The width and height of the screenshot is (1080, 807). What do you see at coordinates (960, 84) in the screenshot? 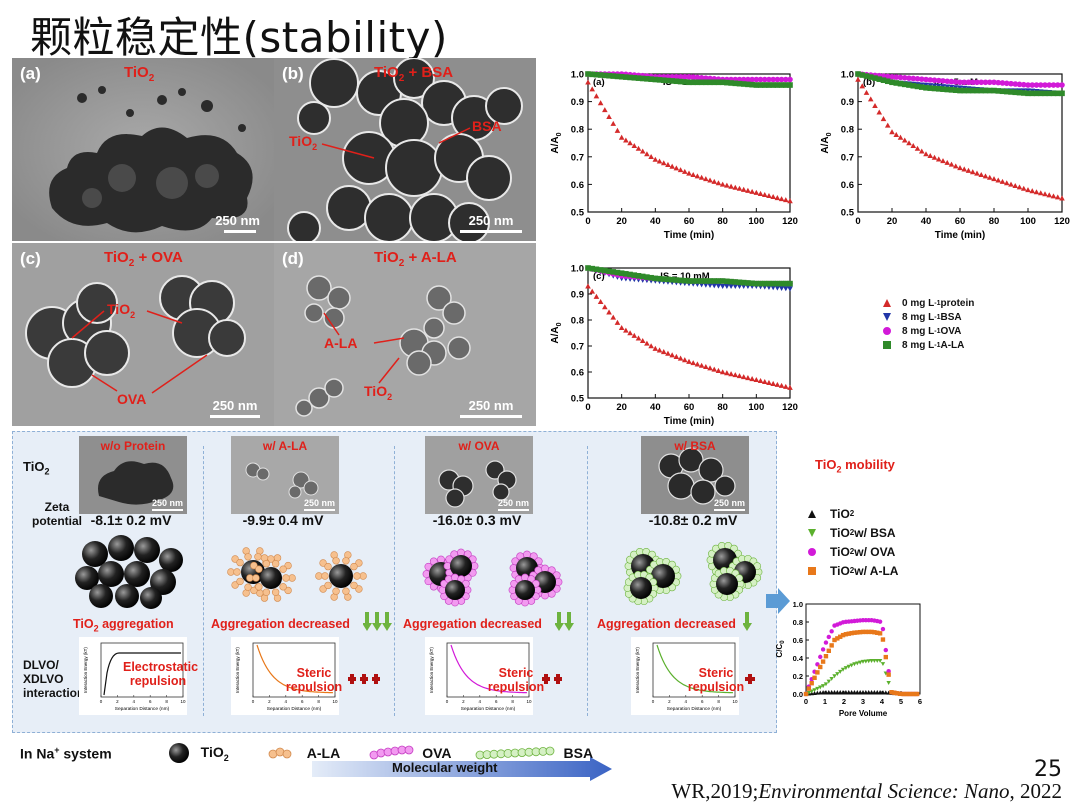
I see `series-square` at bounding box center [960, 84].